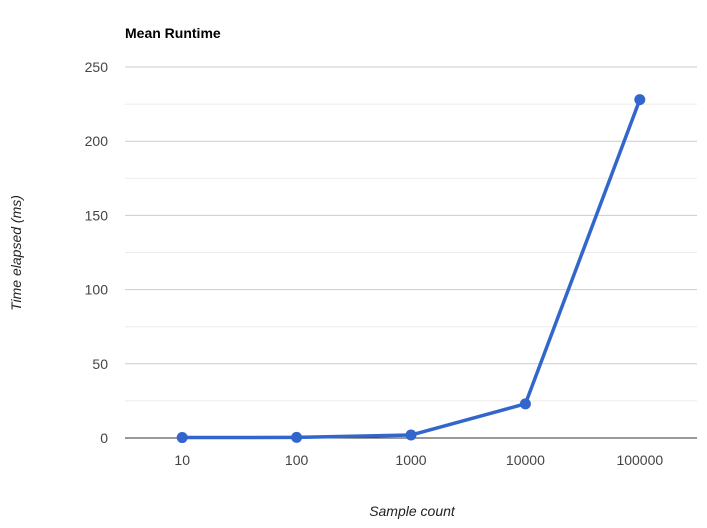 The height and width of the screenshot is (528, 707). What do you see at coordinates (97, 215) in the screenshot?
I see `y-tick-label: 150` at bounding box center [97, 215].